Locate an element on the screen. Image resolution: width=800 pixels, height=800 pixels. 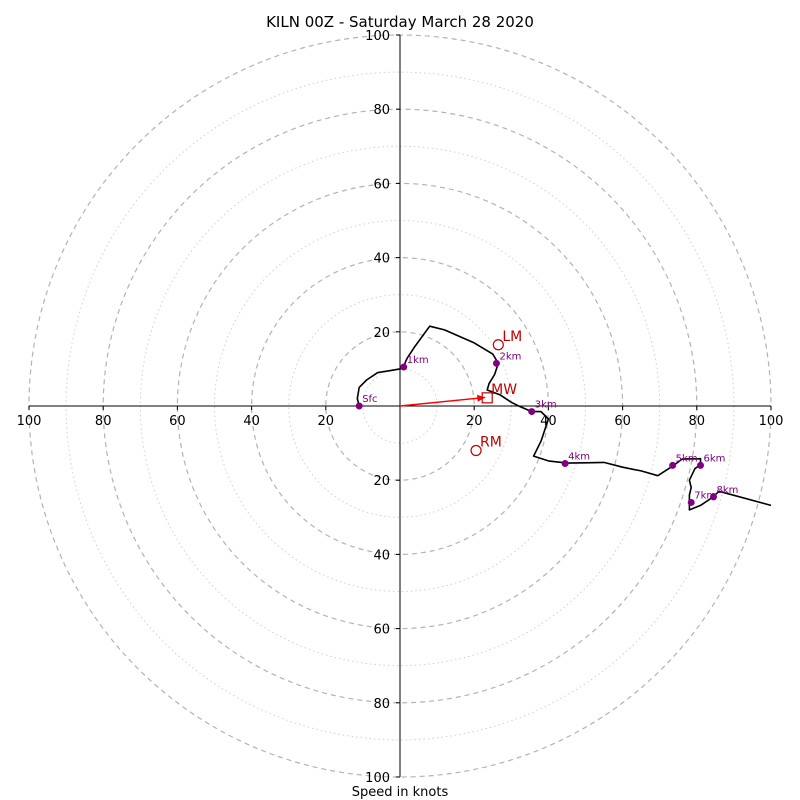
hodograph-trace is located at coordinates (564, 418).